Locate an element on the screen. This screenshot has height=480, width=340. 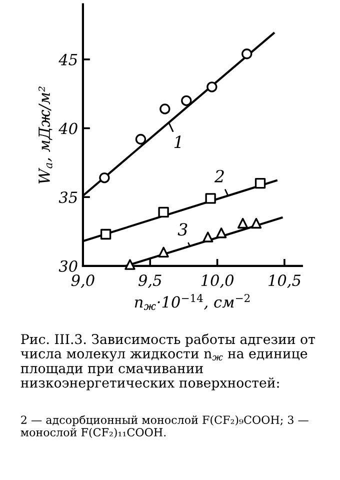
series-label: 3 is located at coordinates (183, 229).